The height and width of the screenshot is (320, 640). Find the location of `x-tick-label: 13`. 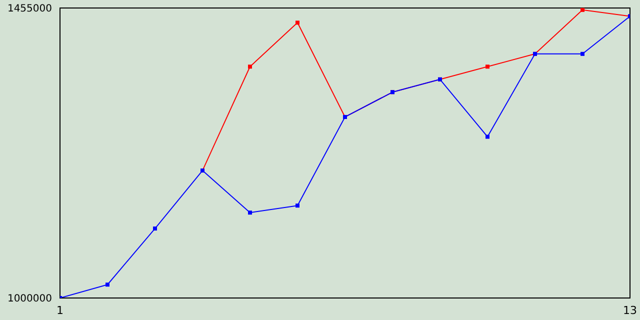

x-tick-label: 13 is located at coordinates (630, 310).